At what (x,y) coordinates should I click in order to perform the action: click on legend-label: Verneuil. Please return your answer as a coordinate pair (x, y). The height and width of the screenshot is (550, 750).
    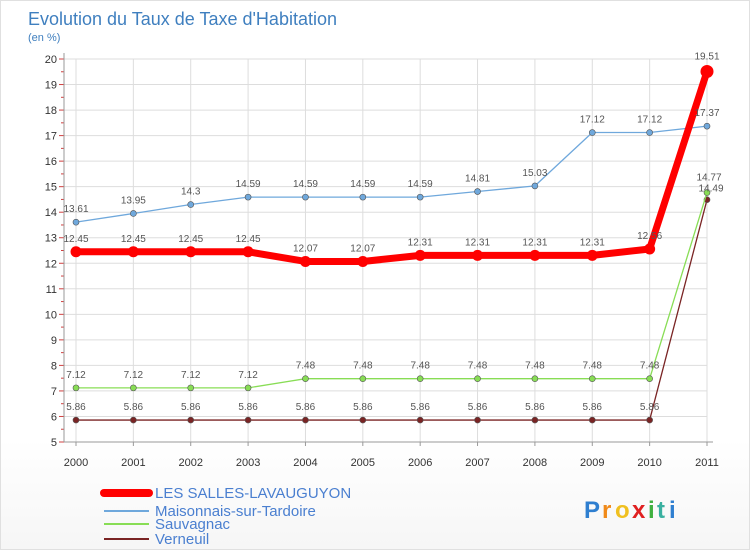
    Looking at the image, I should click on (182, 539).